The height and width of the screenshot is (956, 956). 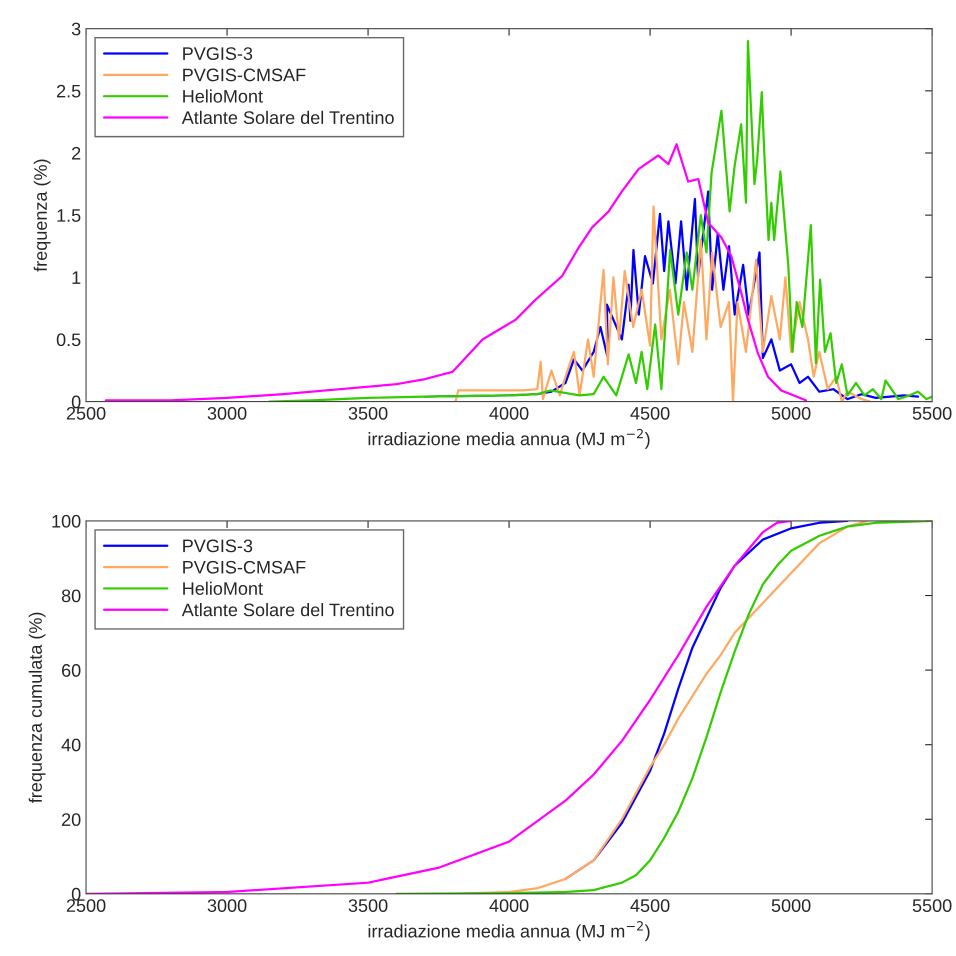 I want to click on y-tick-label: 2.5, so click(x=68, y=91).